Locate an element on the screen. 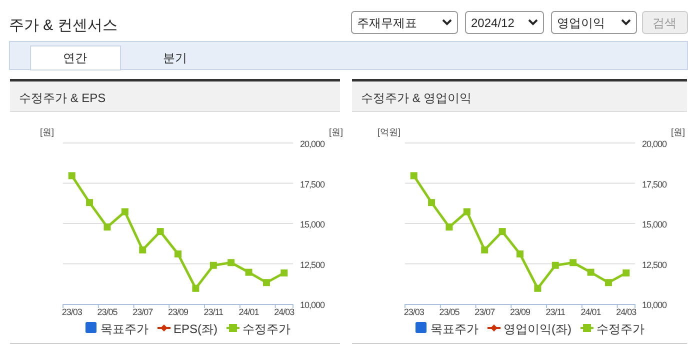  legend-label: EPS(좌) is located at coordinates (195, 329).